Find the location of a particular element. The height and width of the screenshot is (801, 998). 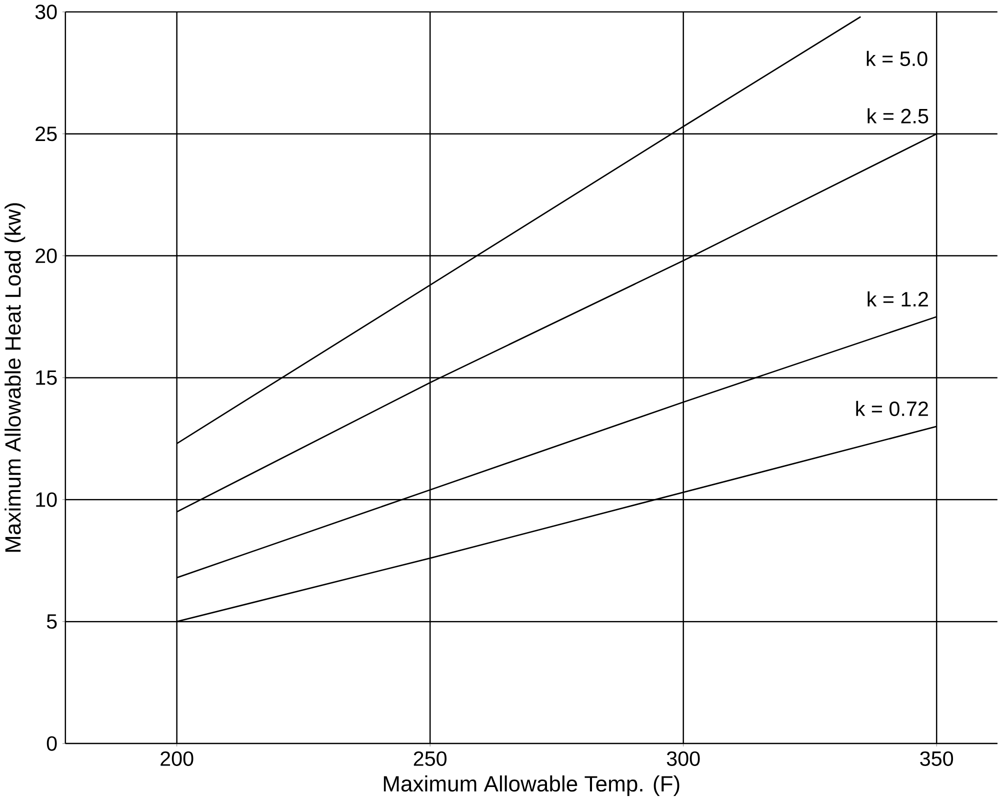

y-tick-label: 30 is located at coordinates (46, 12).